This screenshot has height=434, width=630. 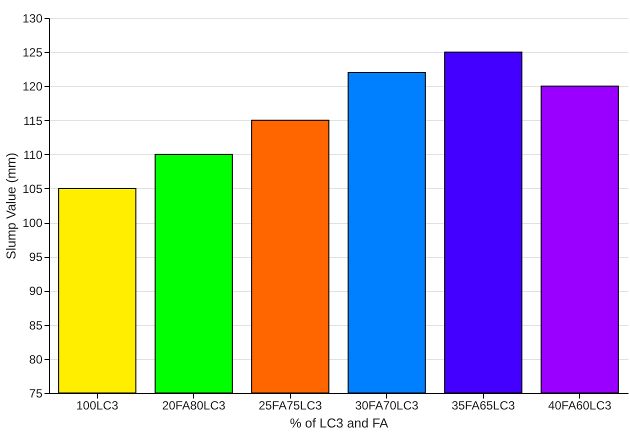 What do you see at coordinates (32, 53) in the screenshot?
I see `y-tick-label: 125` at bounding box center [32, 53].